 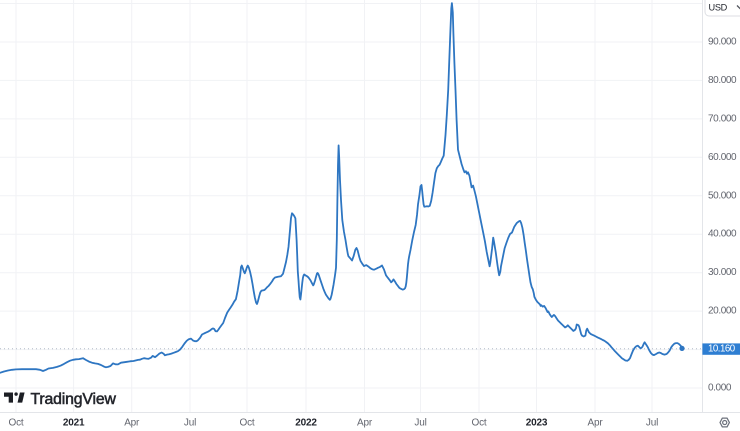 What do you see at coordinates (306, 422) in the screenshot?
I see `svg-text: 2022` at bounding box center [306, 422].